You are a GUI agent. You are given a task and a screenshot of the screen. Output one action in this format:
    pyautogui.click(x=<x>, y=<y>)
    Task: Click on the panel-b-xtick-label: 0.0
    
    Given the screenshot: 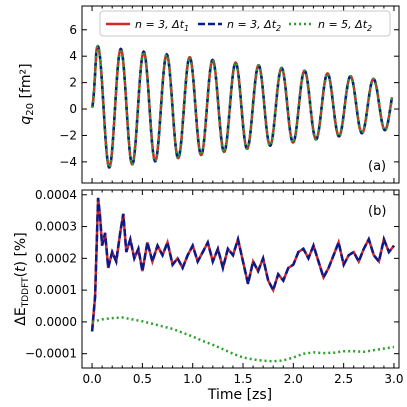 What is the action you would take?
    pyautogui.click(x=92, y=379)
    